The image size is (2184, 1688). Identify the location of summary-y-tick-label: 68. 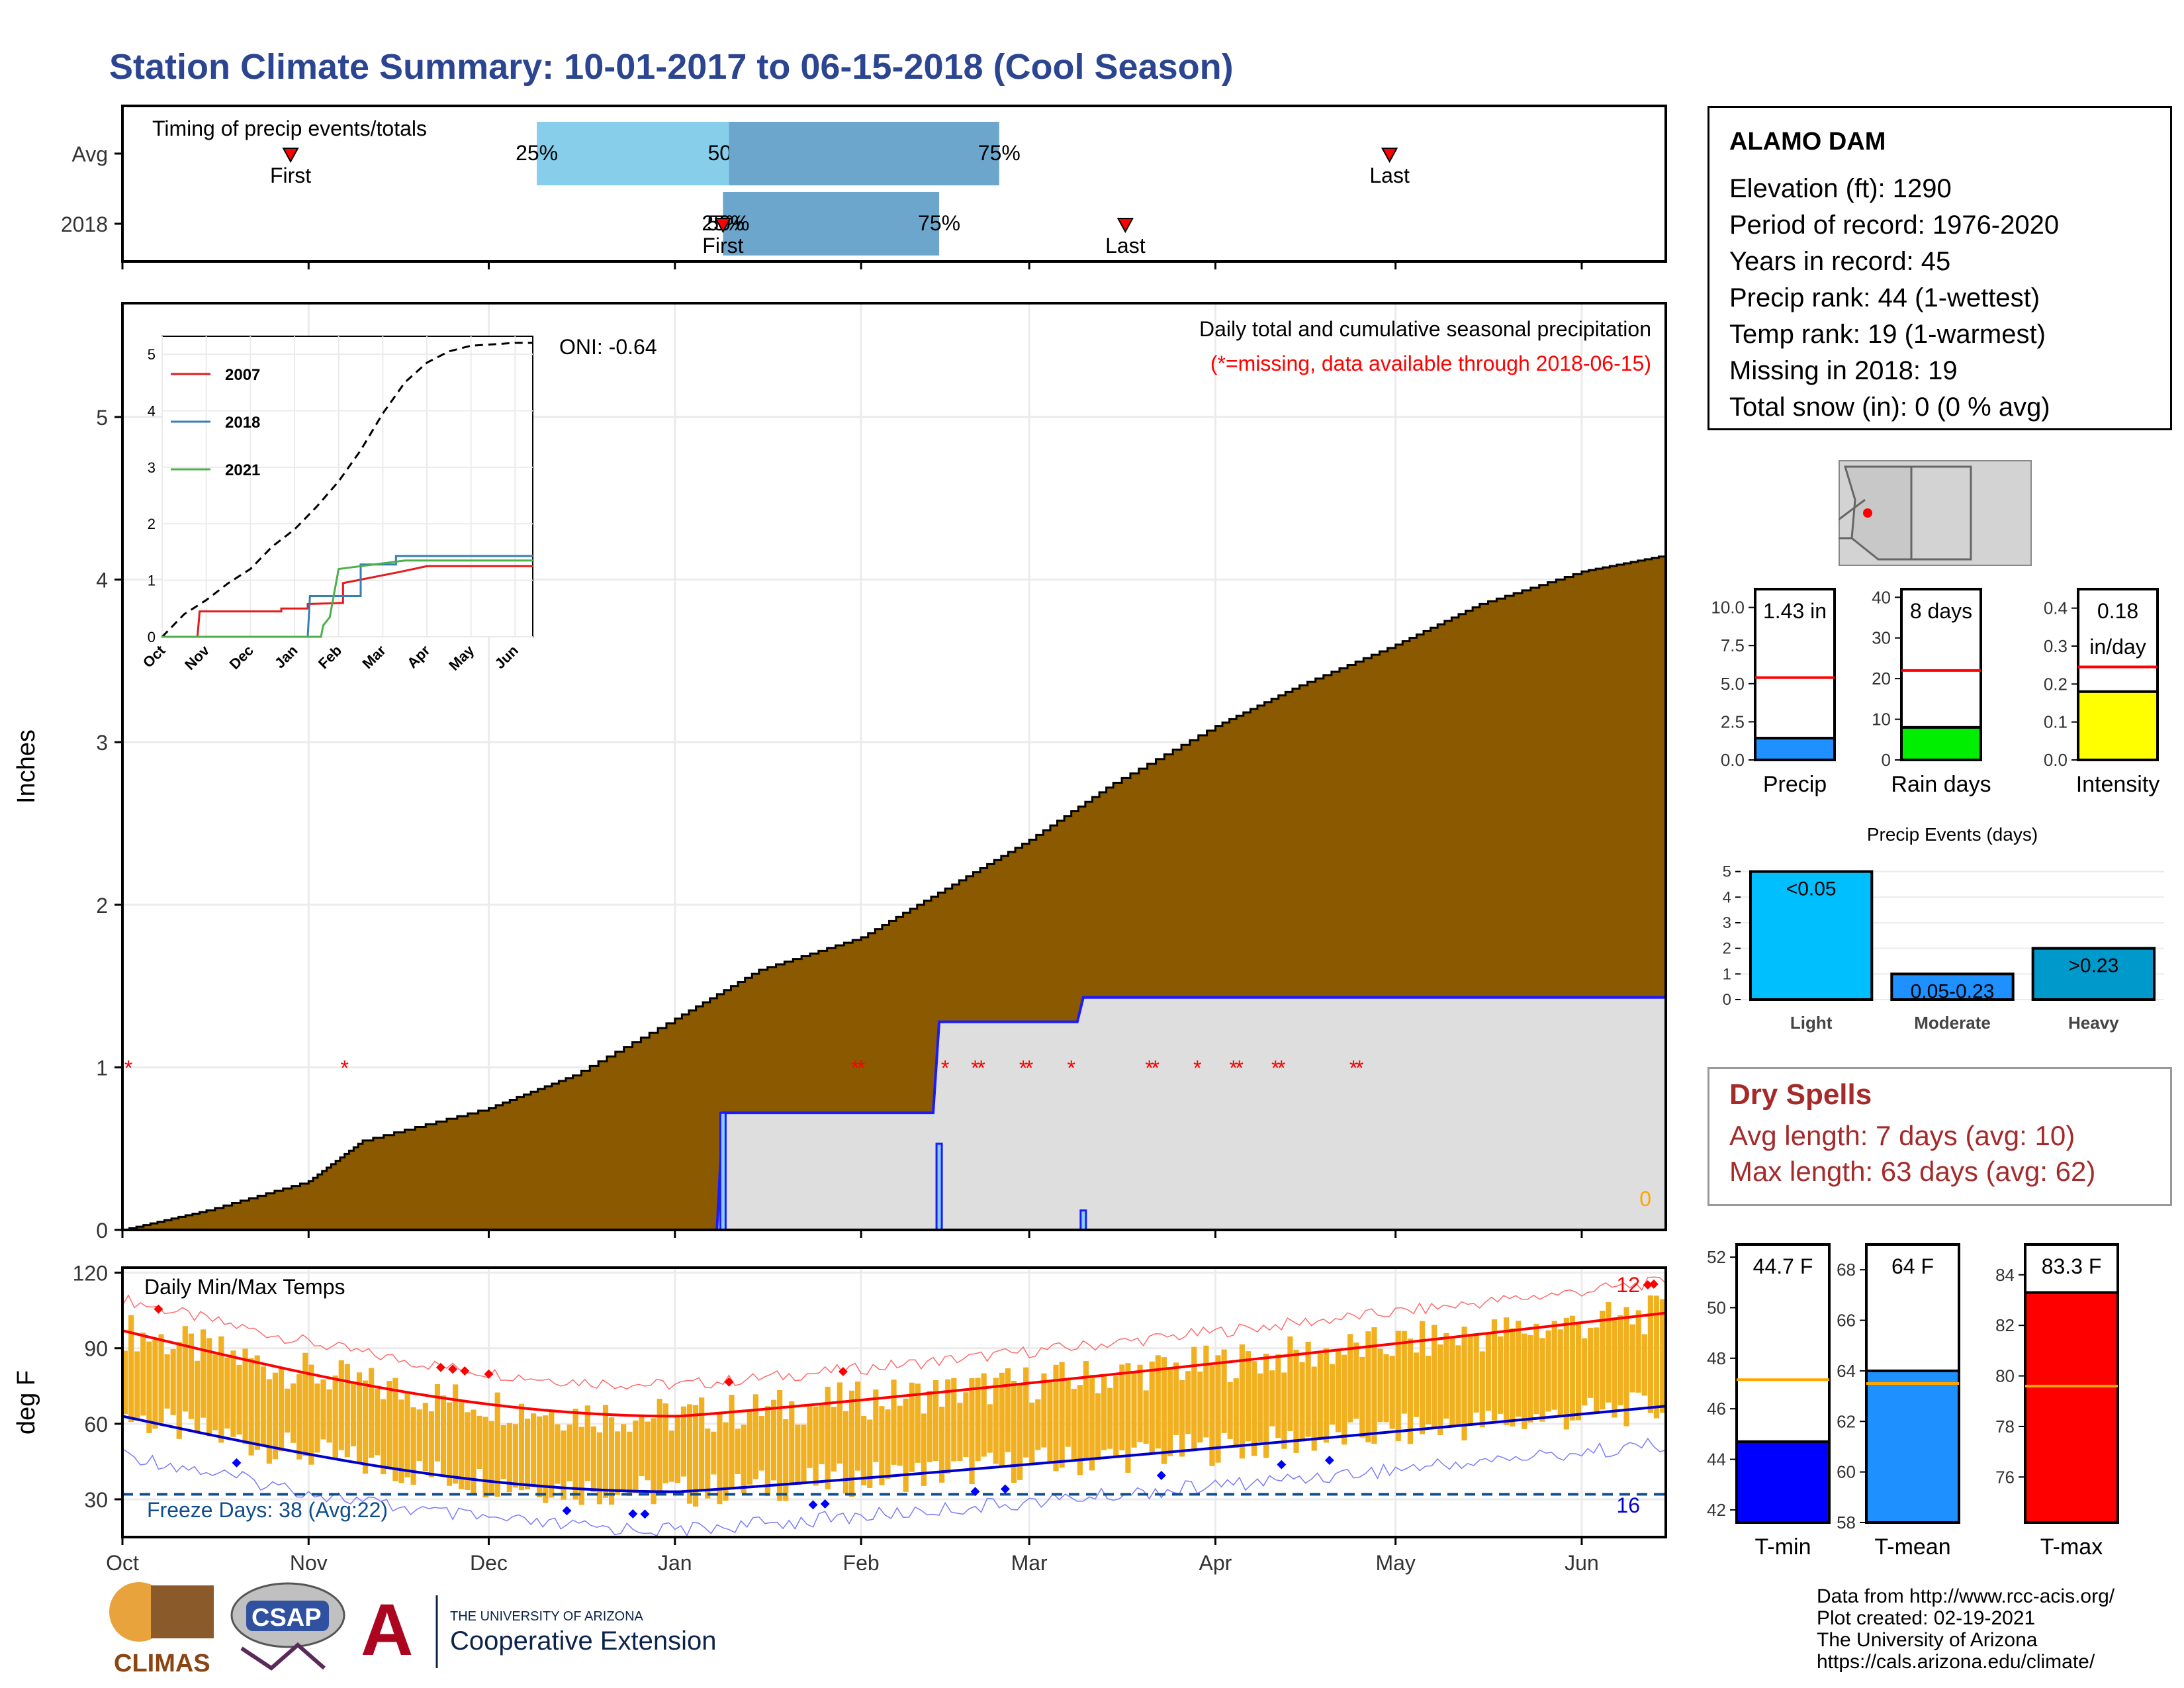
(1846, 1270).